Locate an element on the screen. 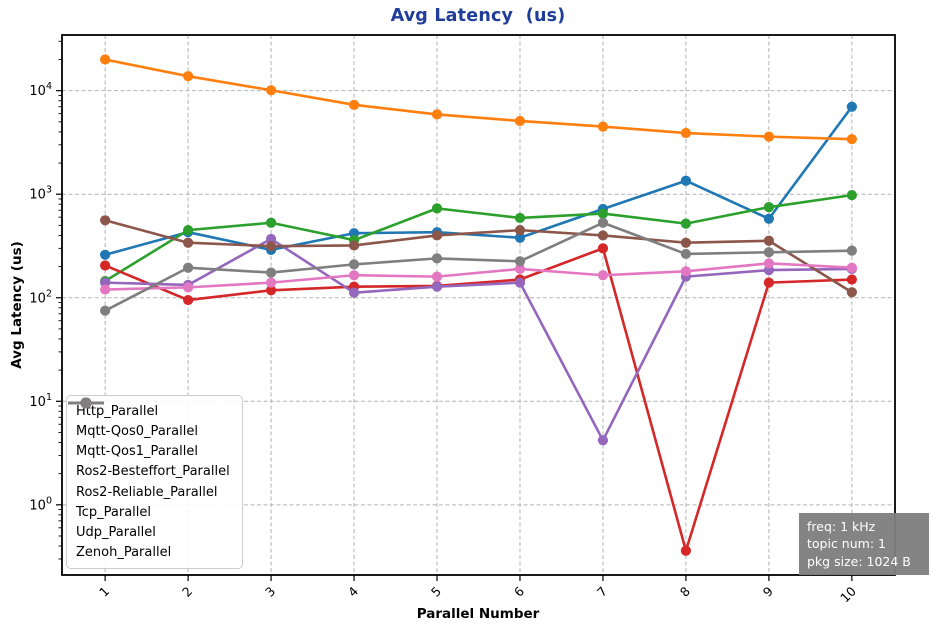 The height and width of the screenshot is (636, 931). legend-item-Tcp_Parallel: Tcp_Parallel is located at coordinates (149, 459).